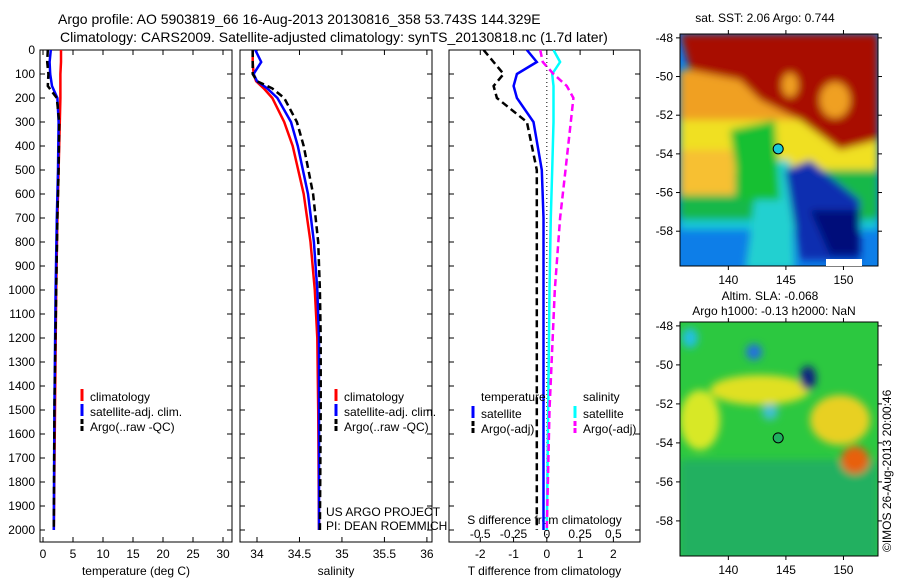  What do you see at coordinates (773, 311) in the screenshot?
I see `sla-map-title-line2: Argo h1000: -0.13 h2000: NaN` at bounding box center [773, 311].